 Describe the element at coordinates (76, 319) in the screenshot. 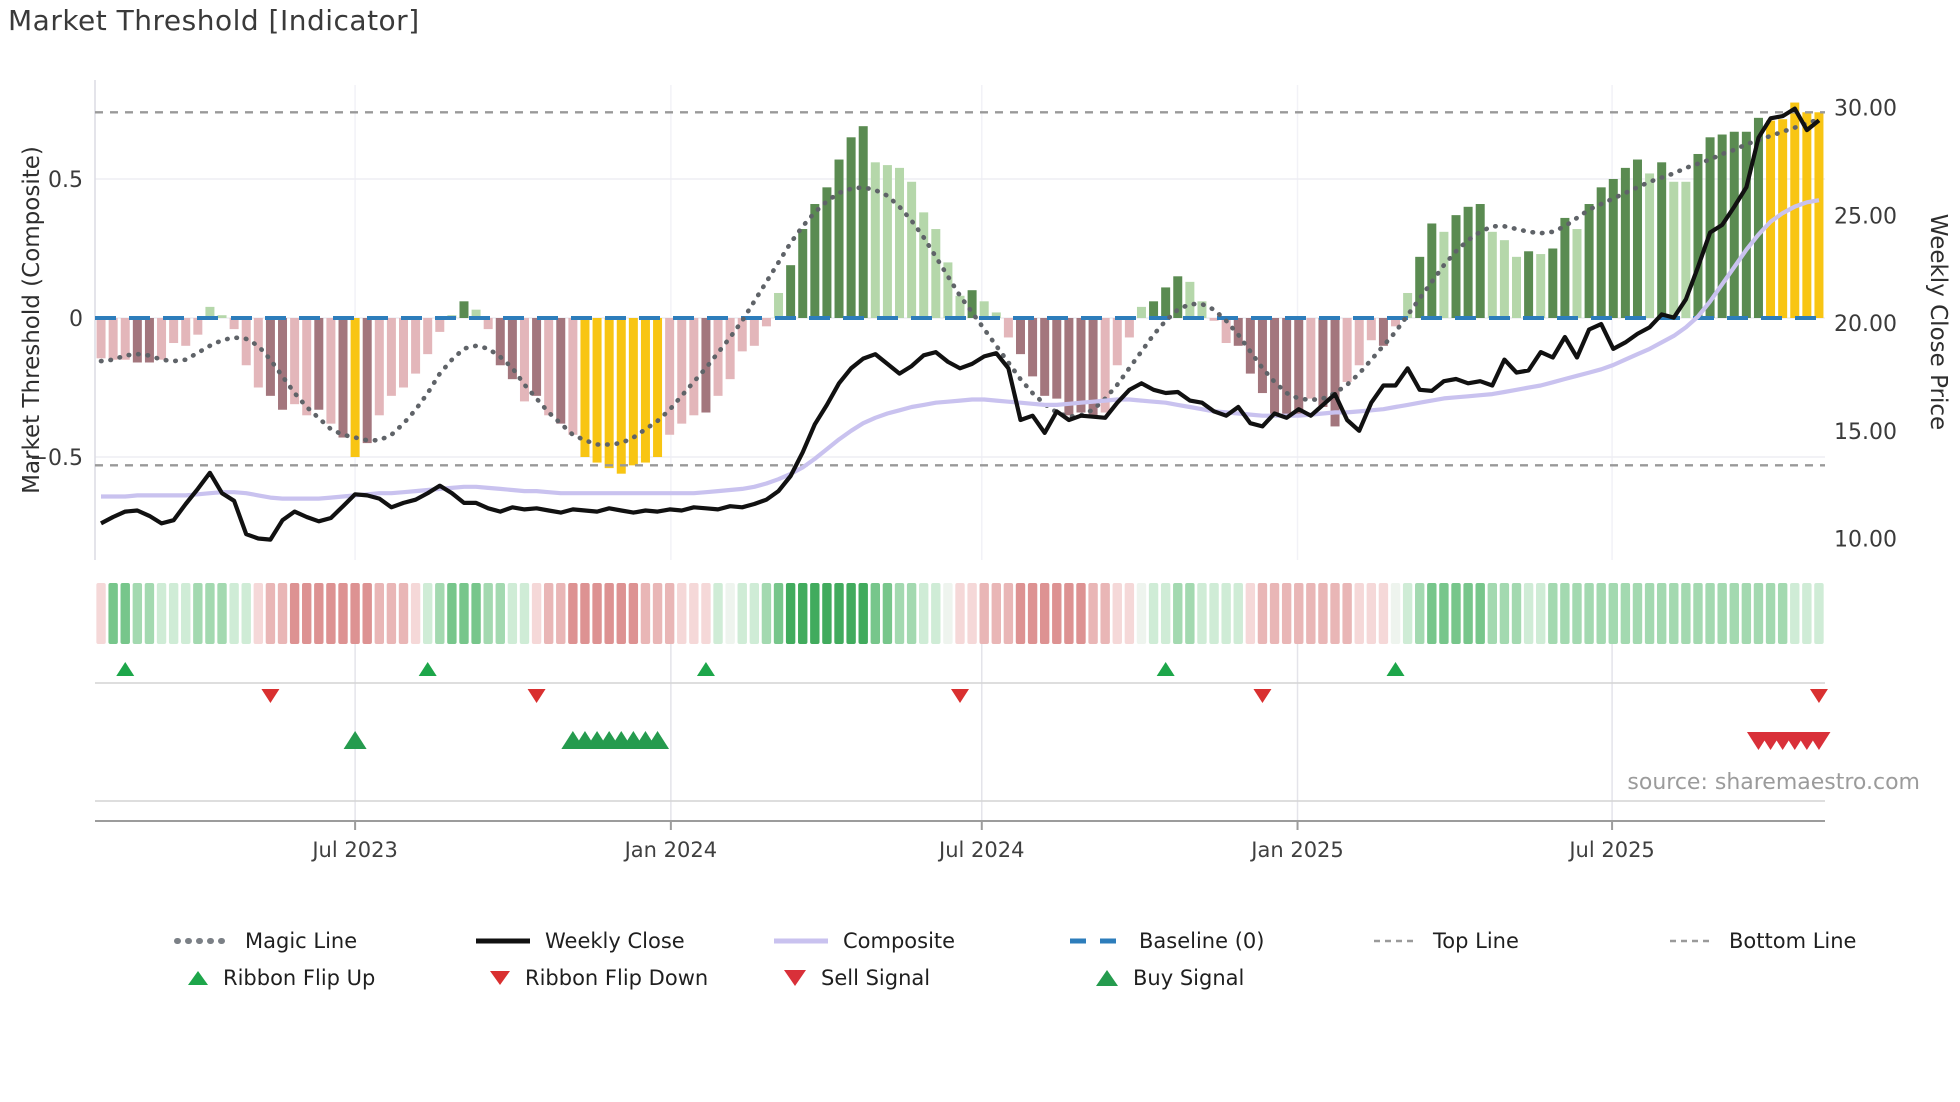

I see `svg-text: 0` at that location.